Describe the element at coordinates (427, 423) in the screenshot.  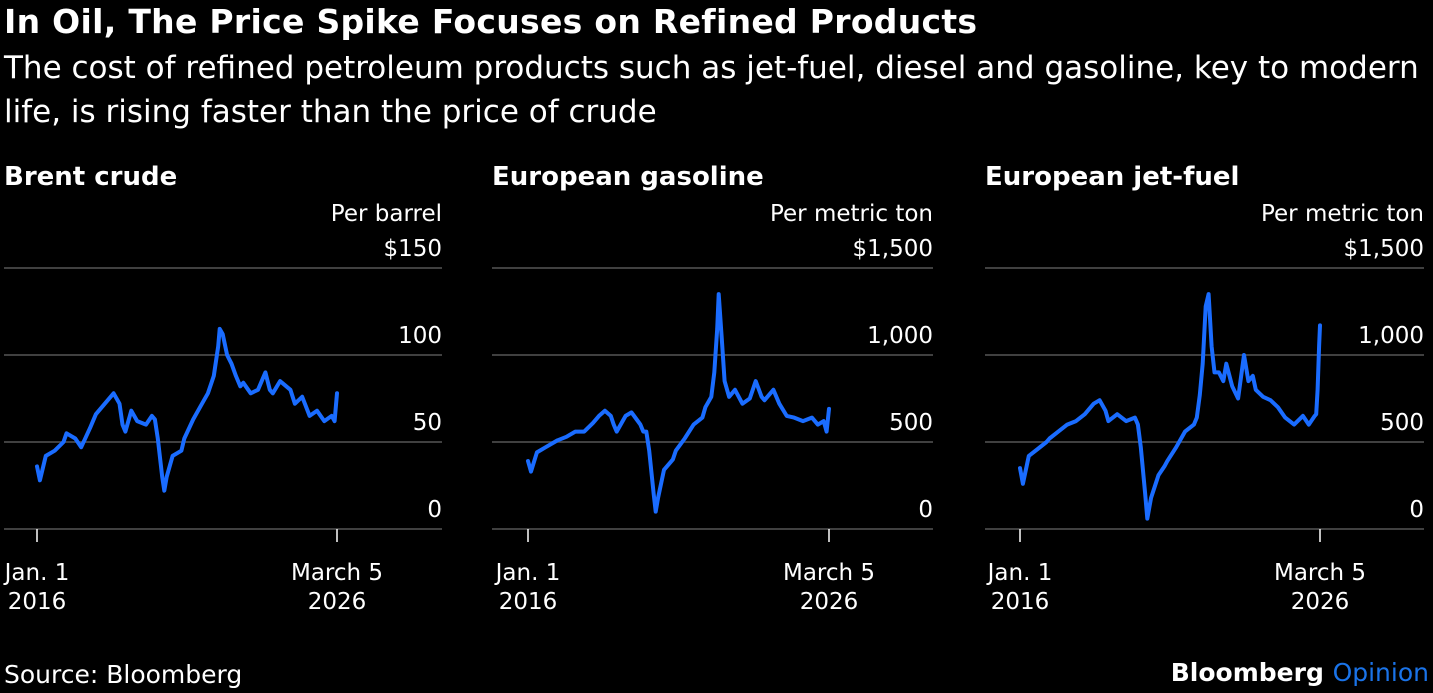
I see `y-tick-label: 50` at that location.